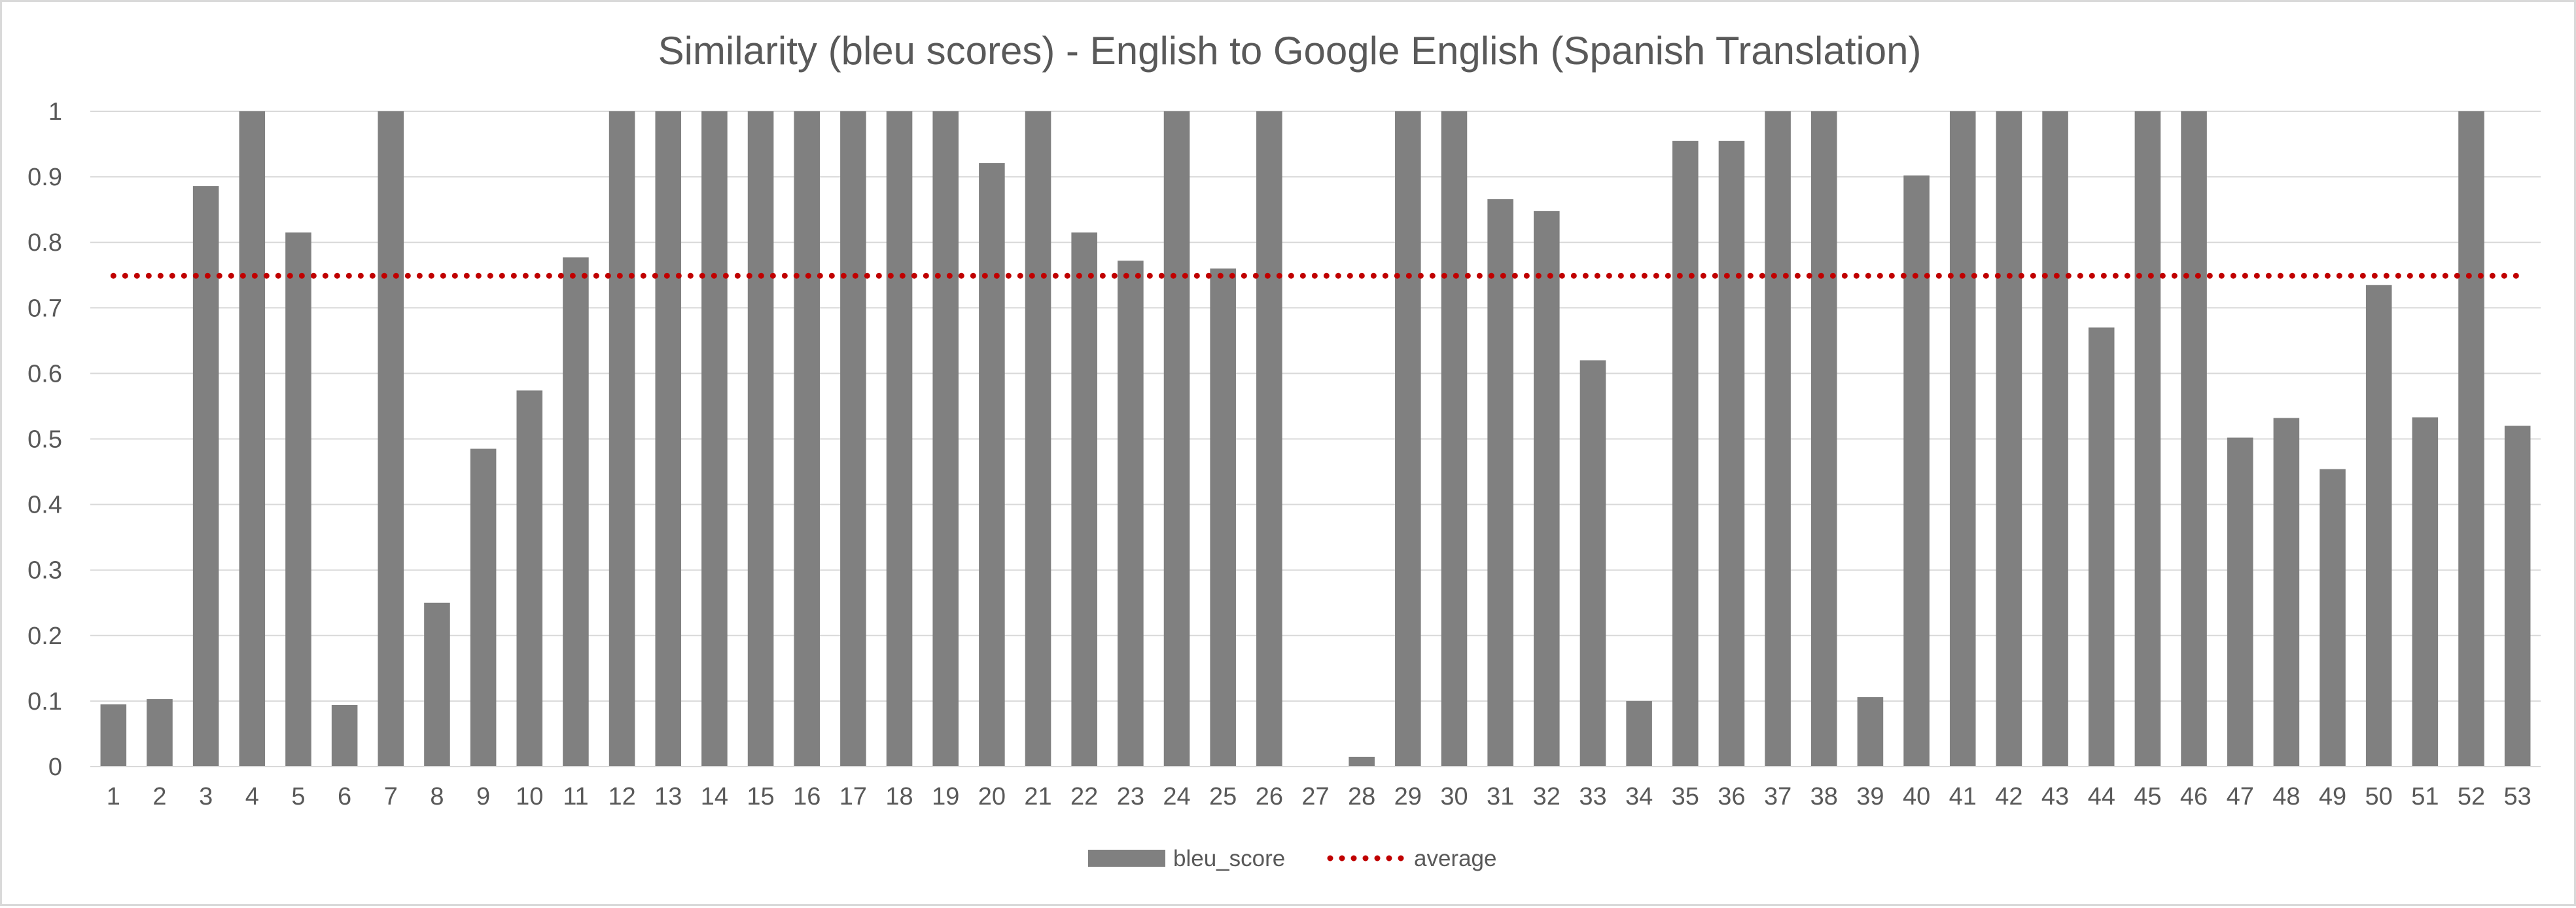  Describe the element at coordinates (1130, 796) in the screenshot. I see `x-tick-label: 23` at that location.